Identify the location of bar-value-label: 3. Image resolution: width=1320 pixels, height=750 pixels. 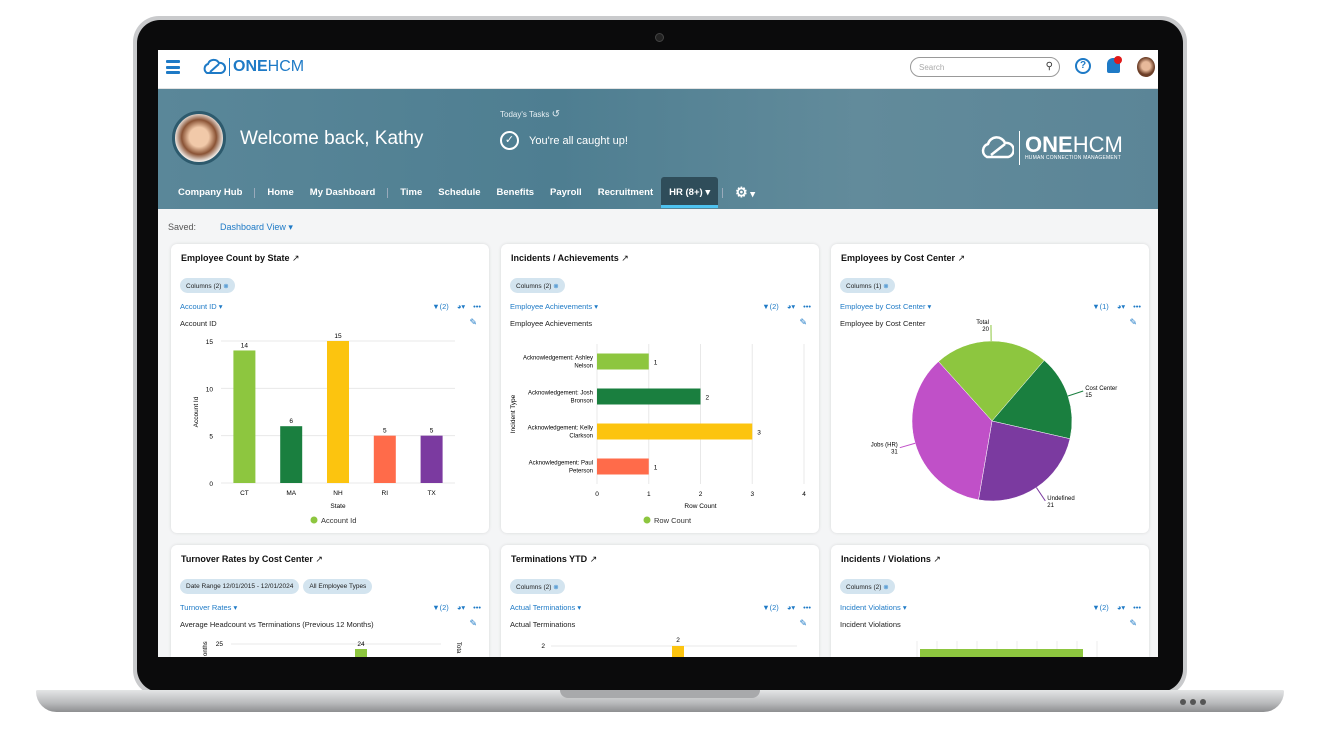
(759, 433).